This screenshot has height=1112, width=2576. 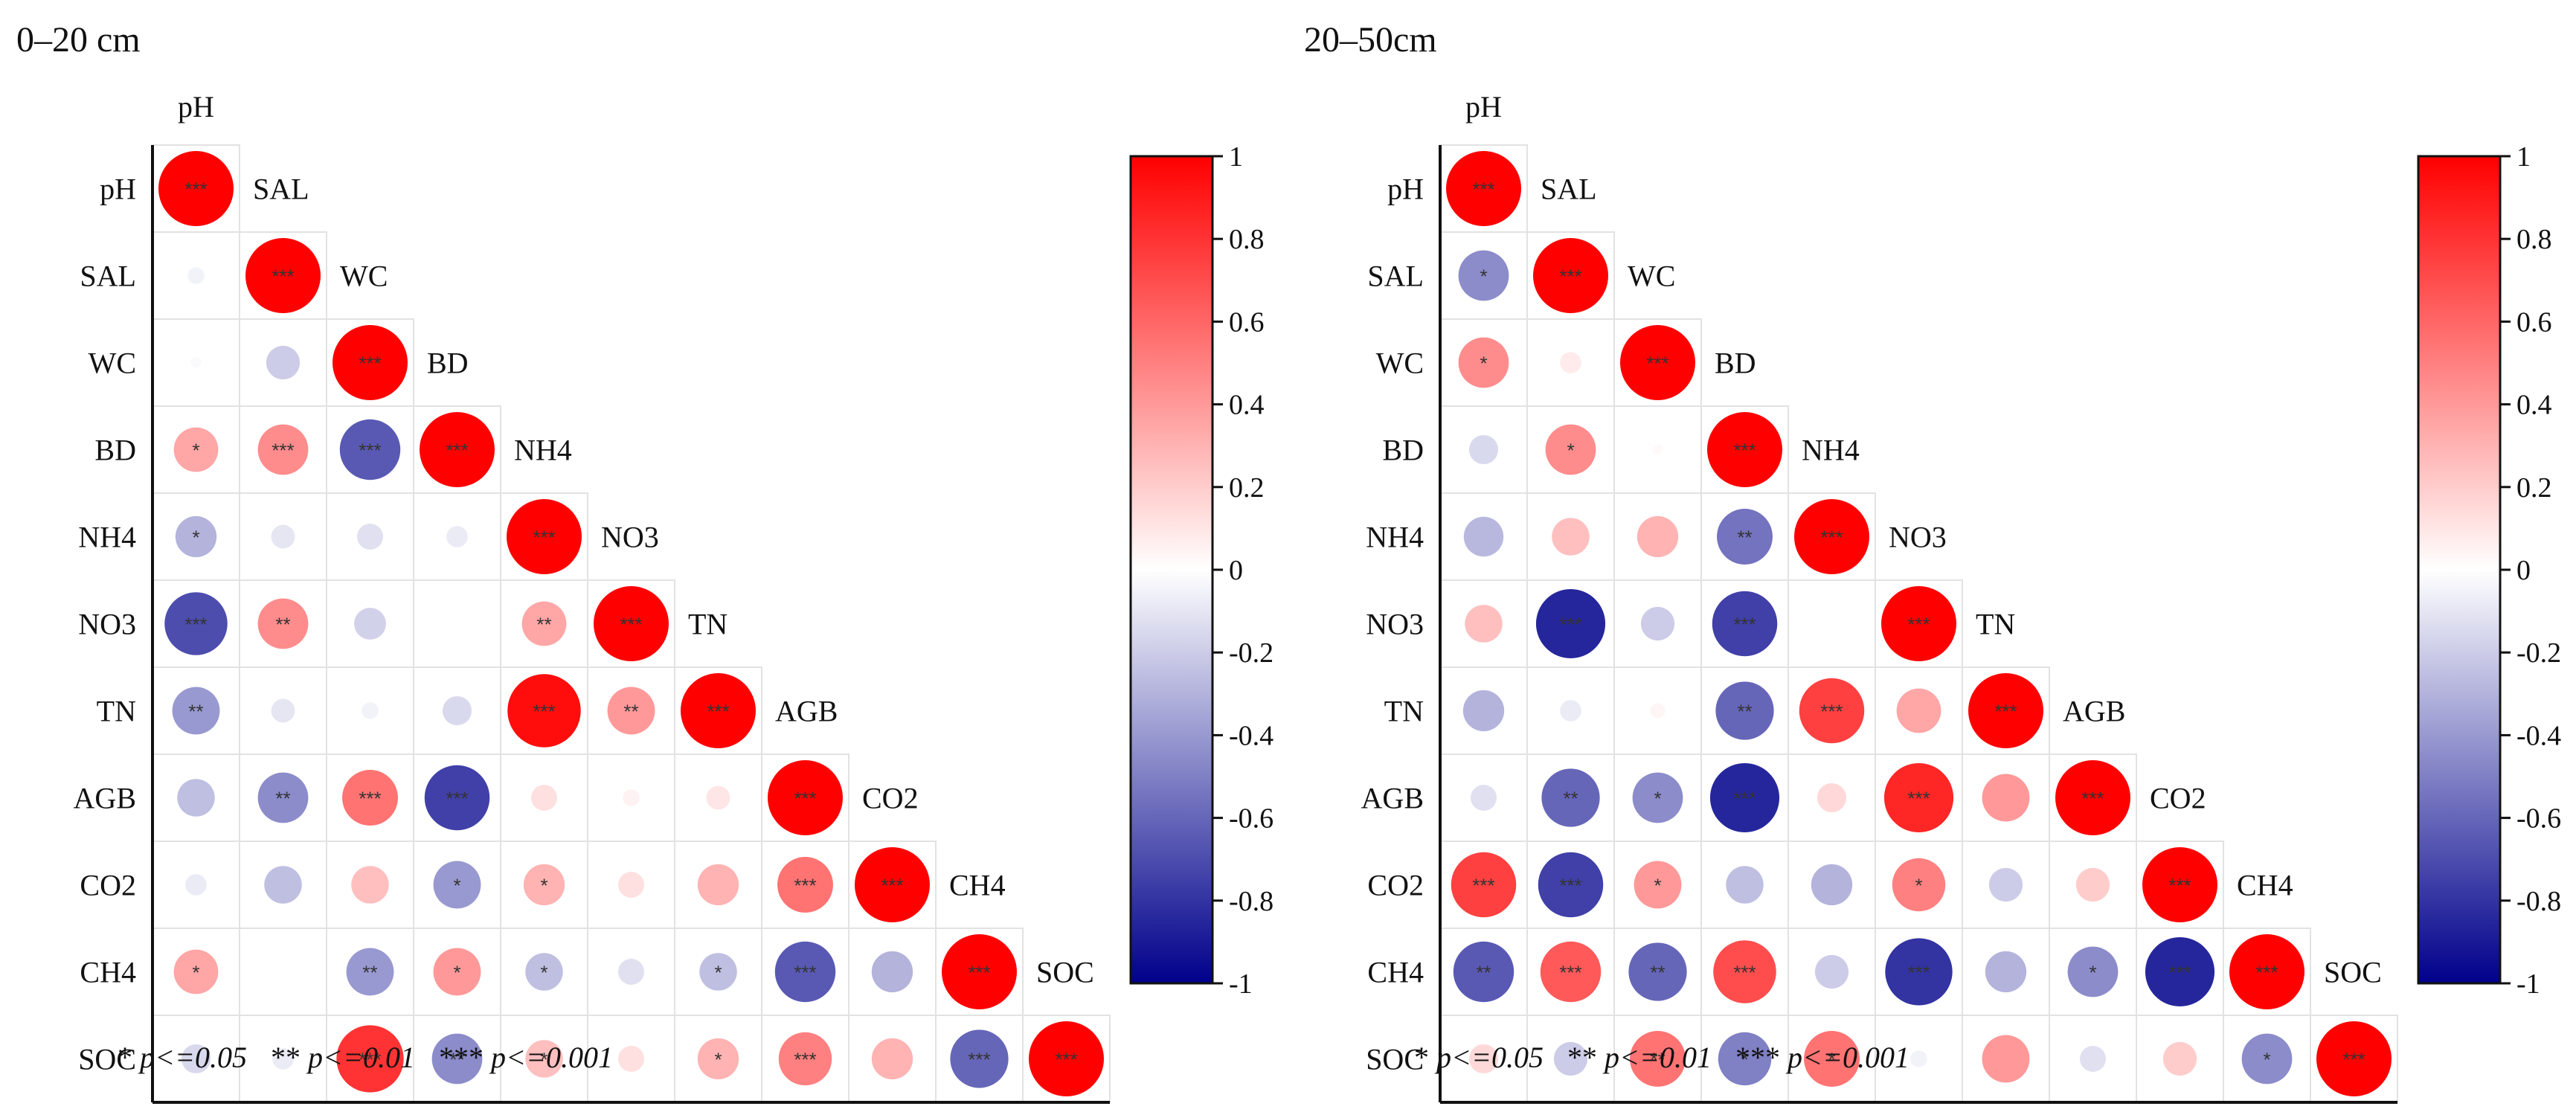 What do you see at coordinates (2006, 972) in the screenshot?
I see `corr-circle-CH4-TN` at bounding box center [2006, 972].